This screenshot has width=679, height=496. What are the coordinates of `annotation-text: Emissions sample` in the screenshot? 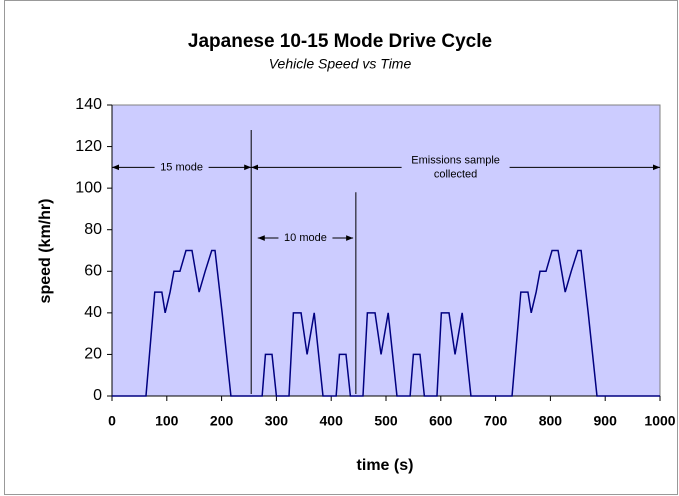 It's located at (455, 160).